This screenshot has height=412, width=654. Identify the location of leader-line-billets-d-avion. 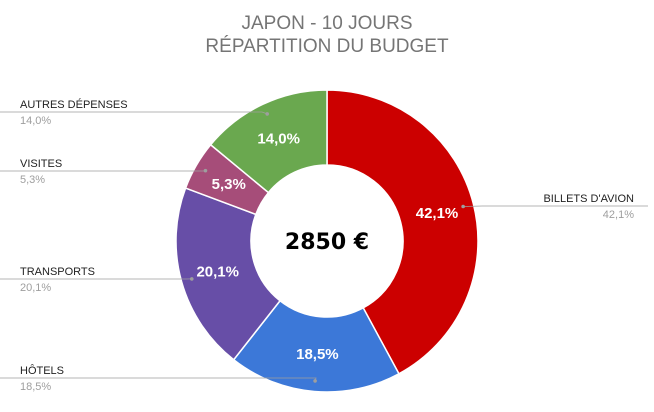
(555, 206).